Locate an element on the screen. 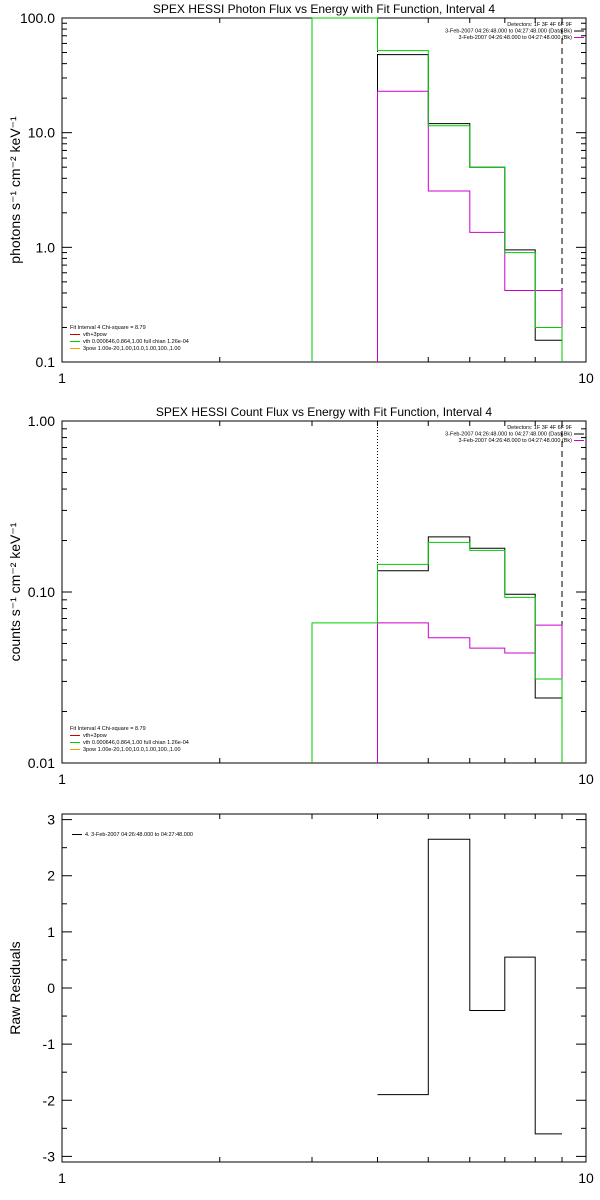 Image resolution: width=600 pixels, height=1200 pixels. y-axis-label: photons s⁻¹ cm⁻² keV⁻¹ is located at coordinates (15, 190).